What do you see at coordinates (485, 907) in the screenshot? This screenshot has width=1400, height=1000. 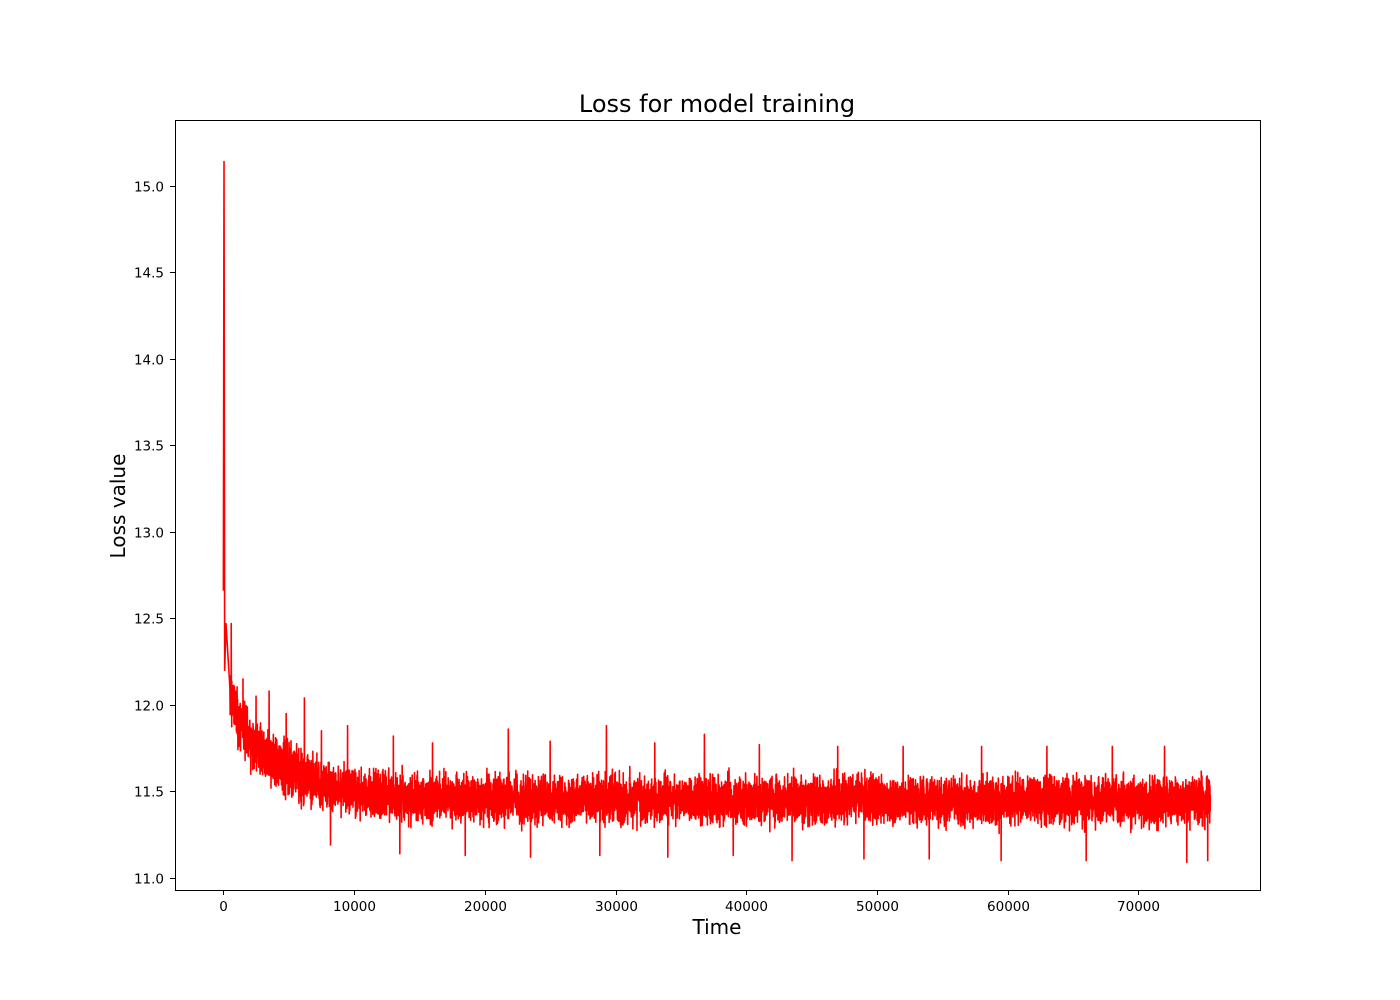 I see `x-tick-label: 20000` at bounding box center [485, 907].